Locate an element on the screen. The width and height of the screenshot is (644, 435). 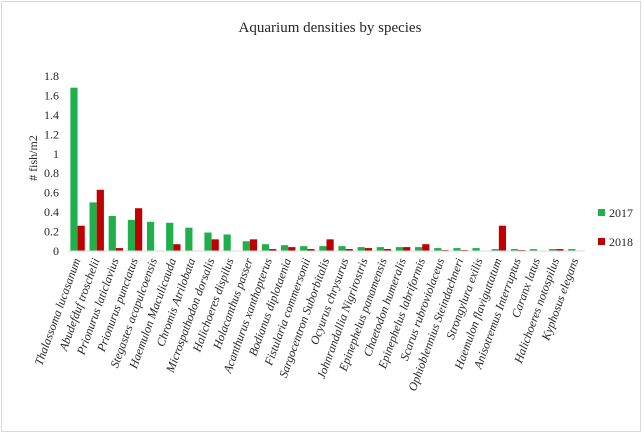
y-tick-label: 0 is located at coordinates (56, 251).